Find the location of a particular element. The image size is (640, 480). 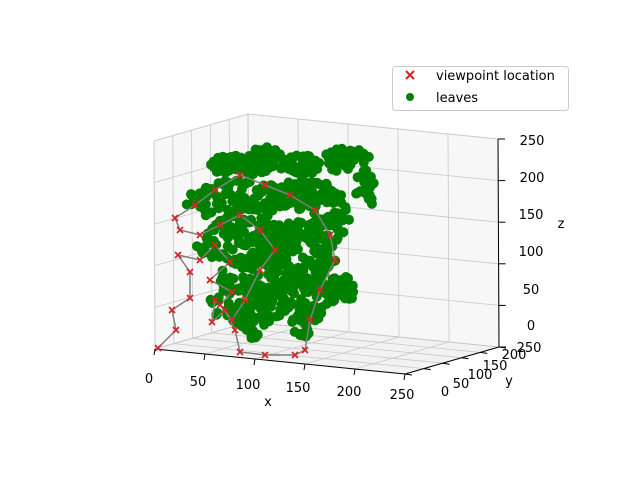

x-tick-label: 100 is located at coordinates (248, 385).